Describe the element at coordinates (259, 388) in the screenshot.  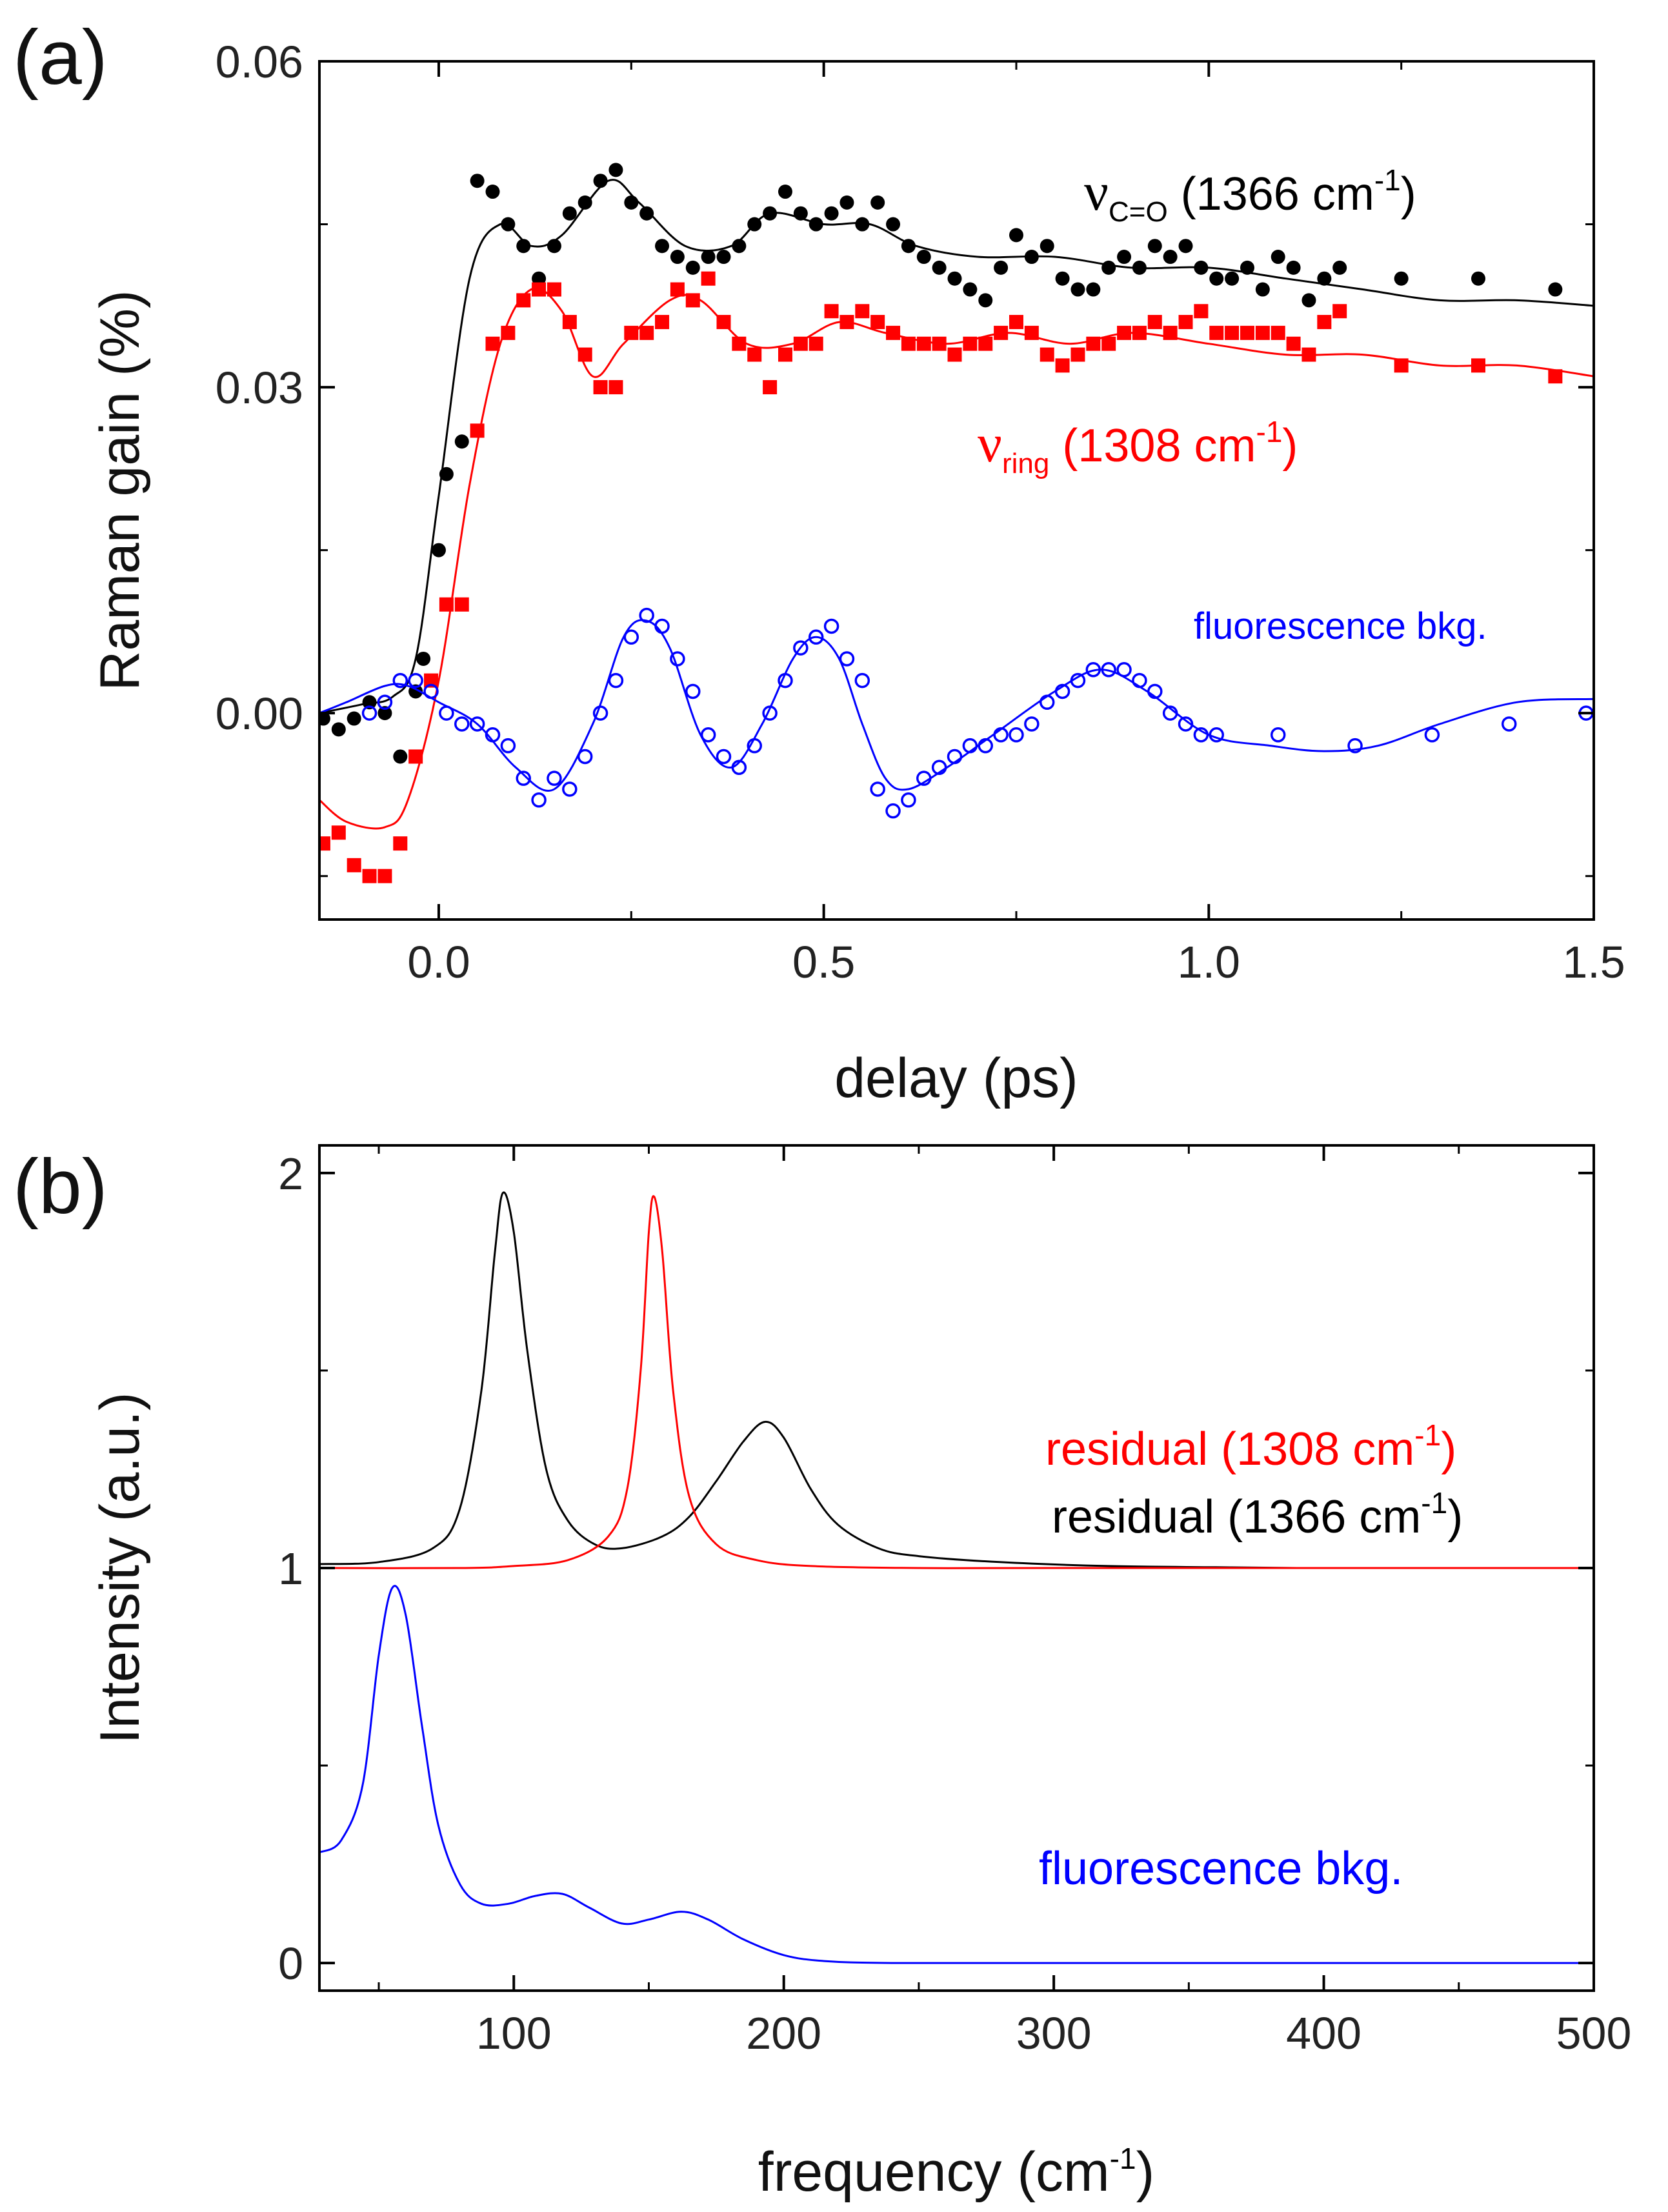
I see `y-tick-label: 0.03` at that location.